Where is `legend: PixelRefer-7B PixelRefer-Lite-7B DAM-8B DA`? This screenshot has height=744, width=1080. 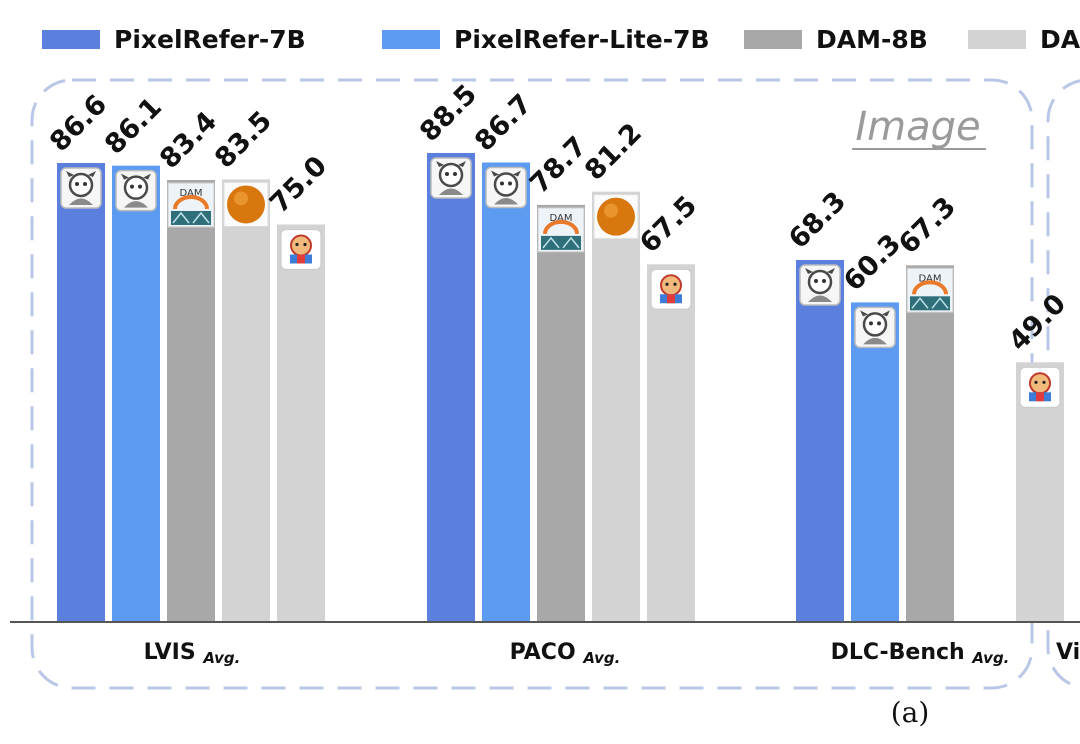 legend: PixelRefer-7B PixelRefer-Lite-7B DAM-8B DA is located at coordinates (561, 39).